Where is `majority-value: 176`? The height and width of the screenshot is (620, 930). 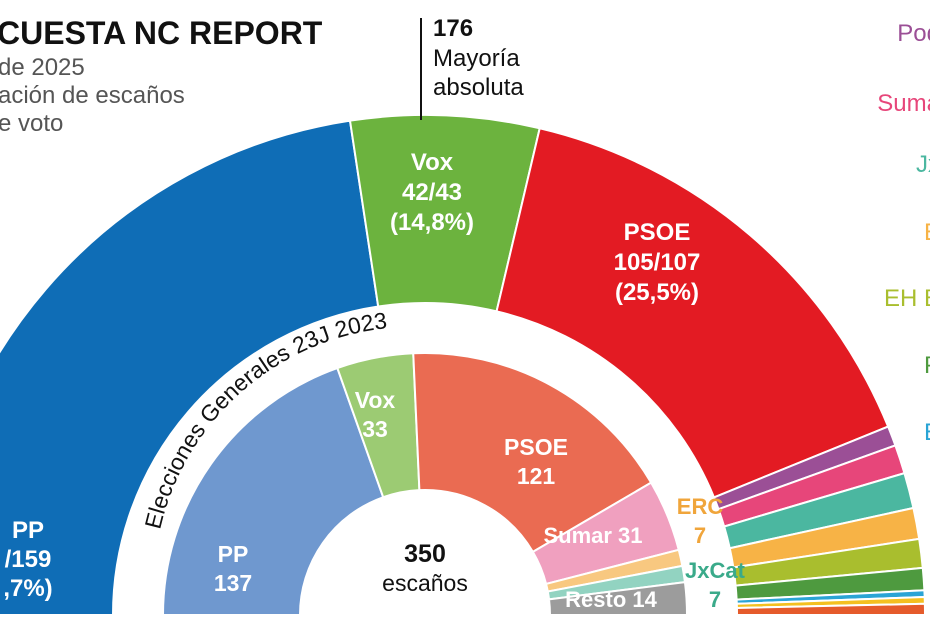
majority-value: 176 is located at coordinates (453, 28).